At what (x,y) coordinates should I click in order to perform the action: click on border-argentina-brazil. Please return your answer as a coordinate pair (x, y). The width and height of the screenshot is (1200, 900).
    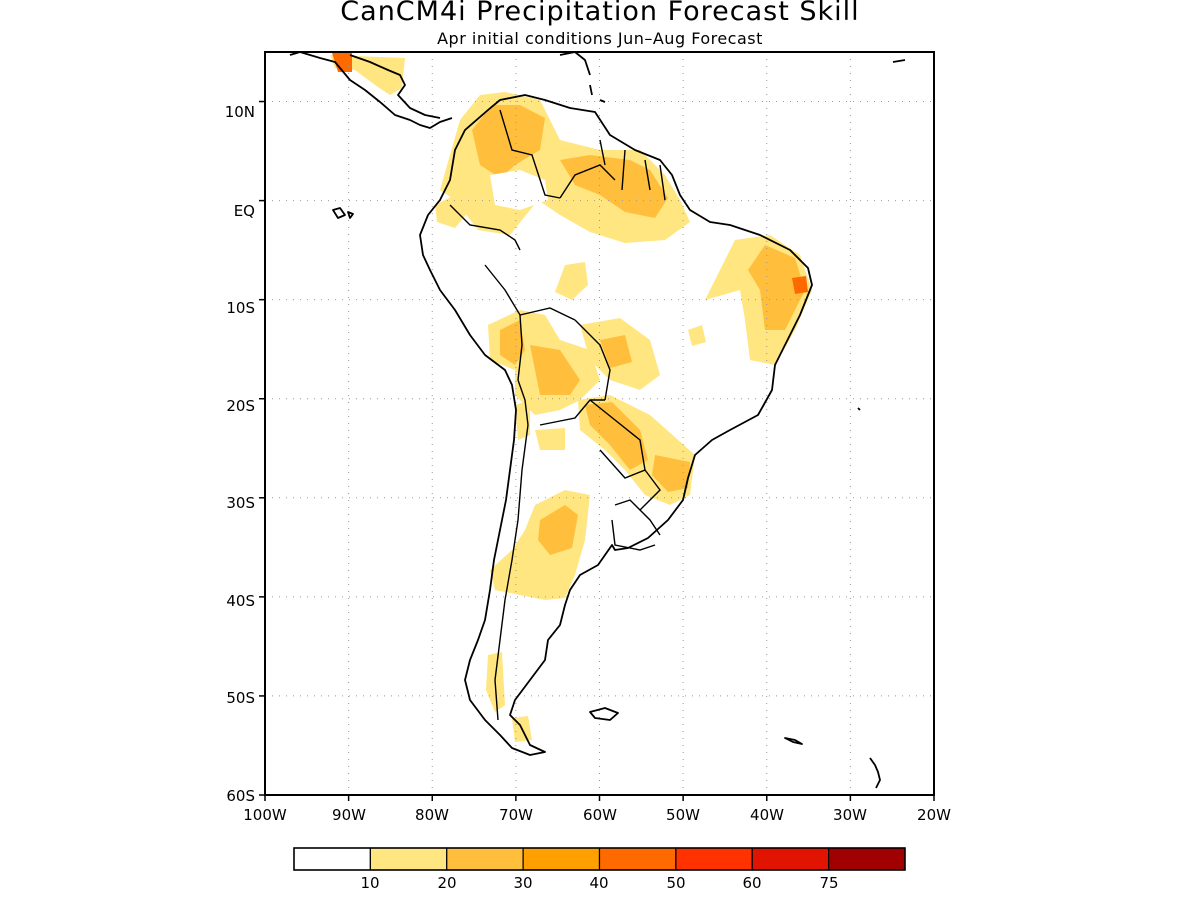
    Looking at the image, I should click on (650, 490).